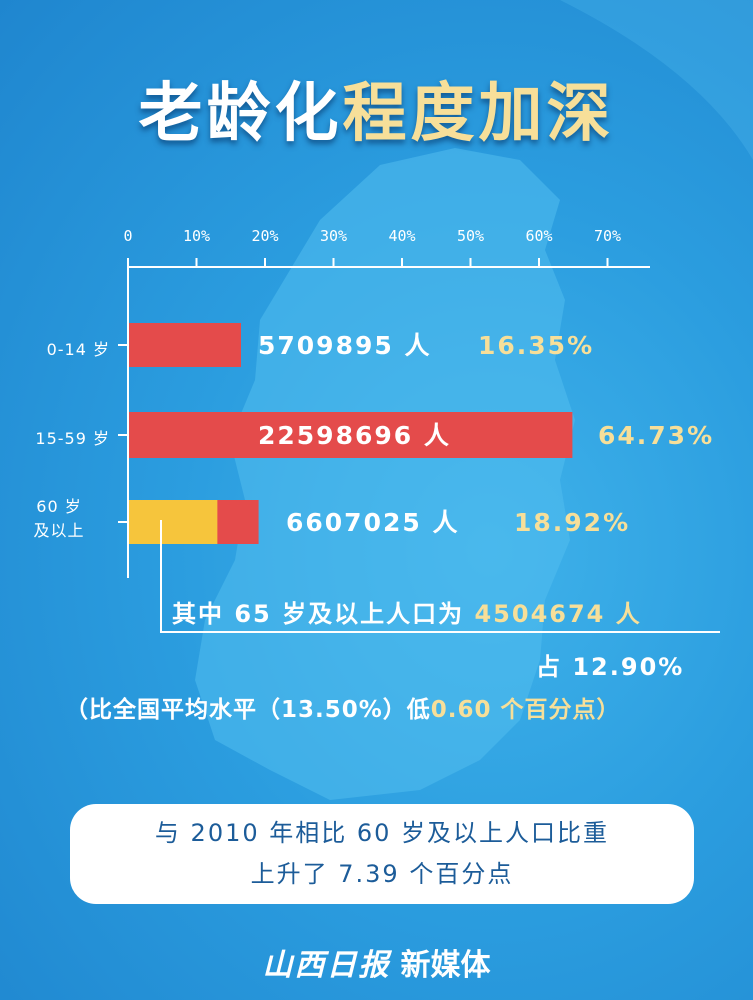  Describe the element at coordinates (354, 435) in the screenshot. I see `population-label-1: 22598696 人` at that location.